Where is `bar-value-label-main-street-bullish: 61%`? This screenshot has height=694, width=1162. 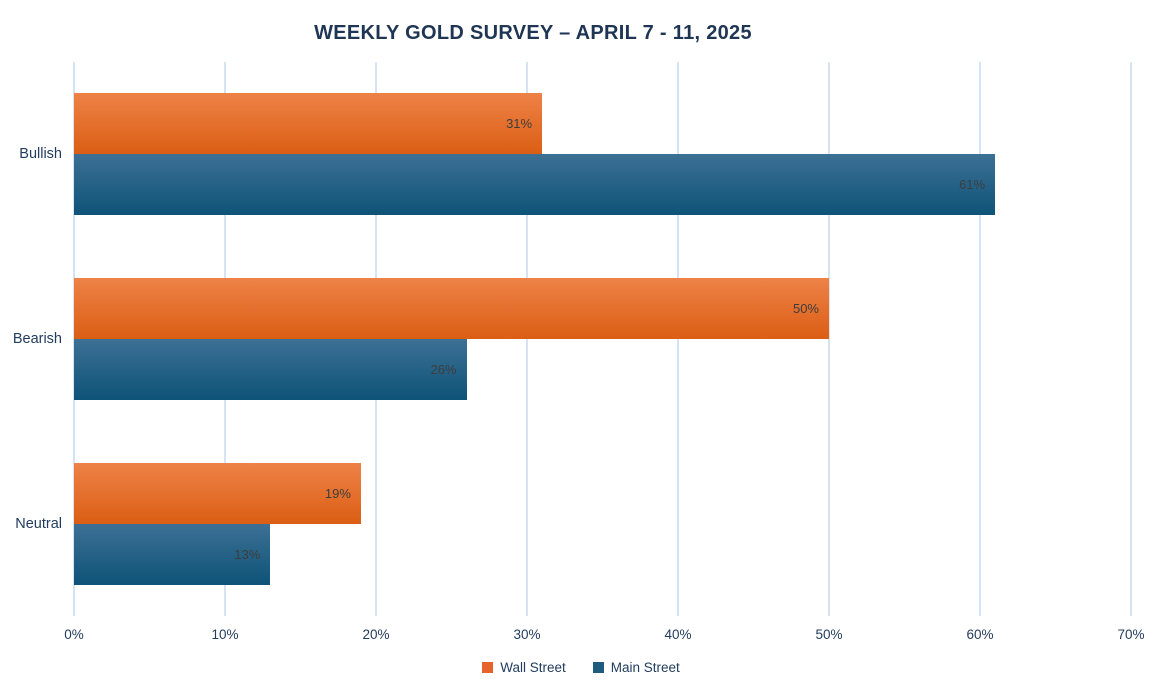 bar-value-label-main-street-bullish: 61% is located at coordinates (972, 185).